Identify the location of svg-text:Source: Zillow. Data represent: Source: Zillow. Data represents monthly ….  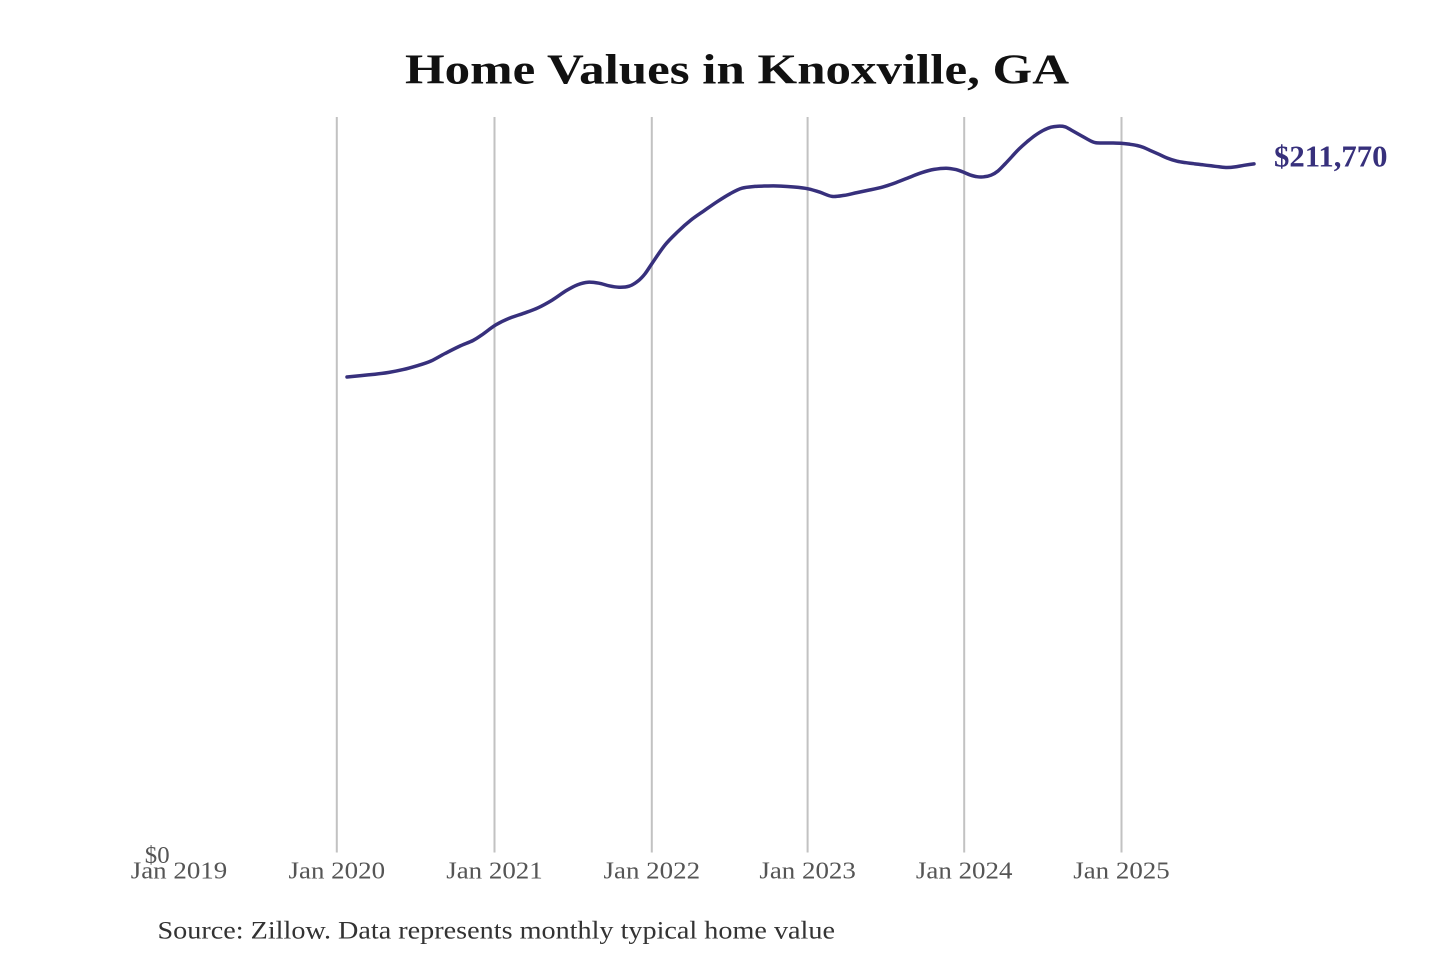
(497, 929).